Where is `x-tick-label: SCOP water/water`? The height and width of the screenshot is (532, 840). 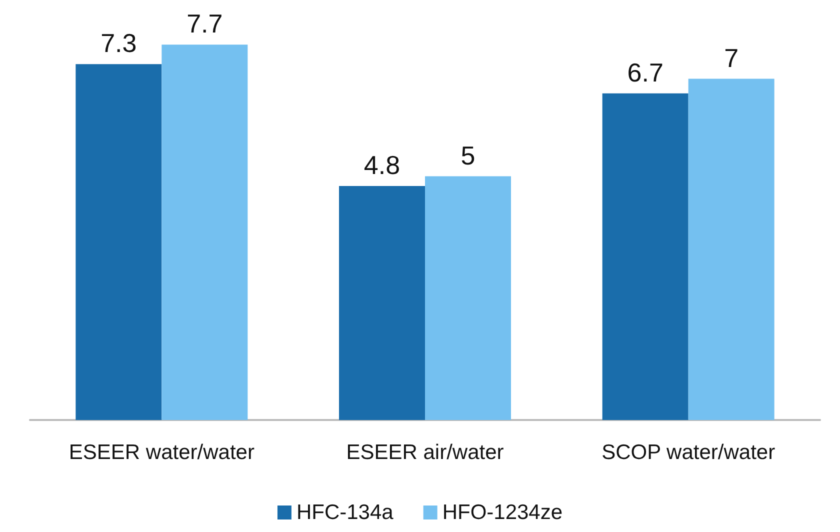 x-tick-label: SCOP water/water is located at coordinates (689, 452).